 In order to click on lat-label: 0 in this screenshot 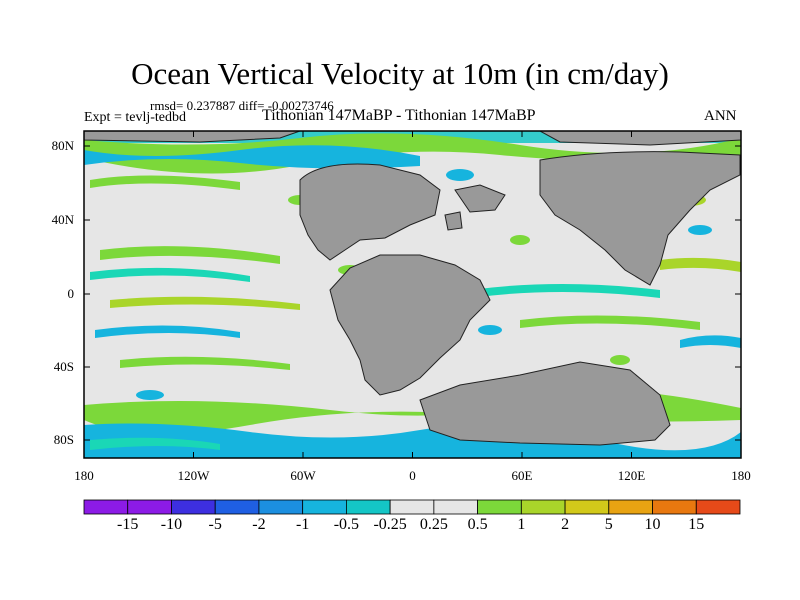, I will do `click(71, 293)`.